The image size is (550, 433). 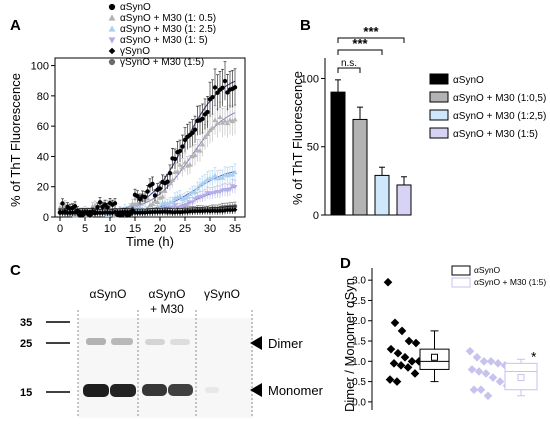 I want to click on panel-a-legend-label: γSynO, so click(x=135, y=51).